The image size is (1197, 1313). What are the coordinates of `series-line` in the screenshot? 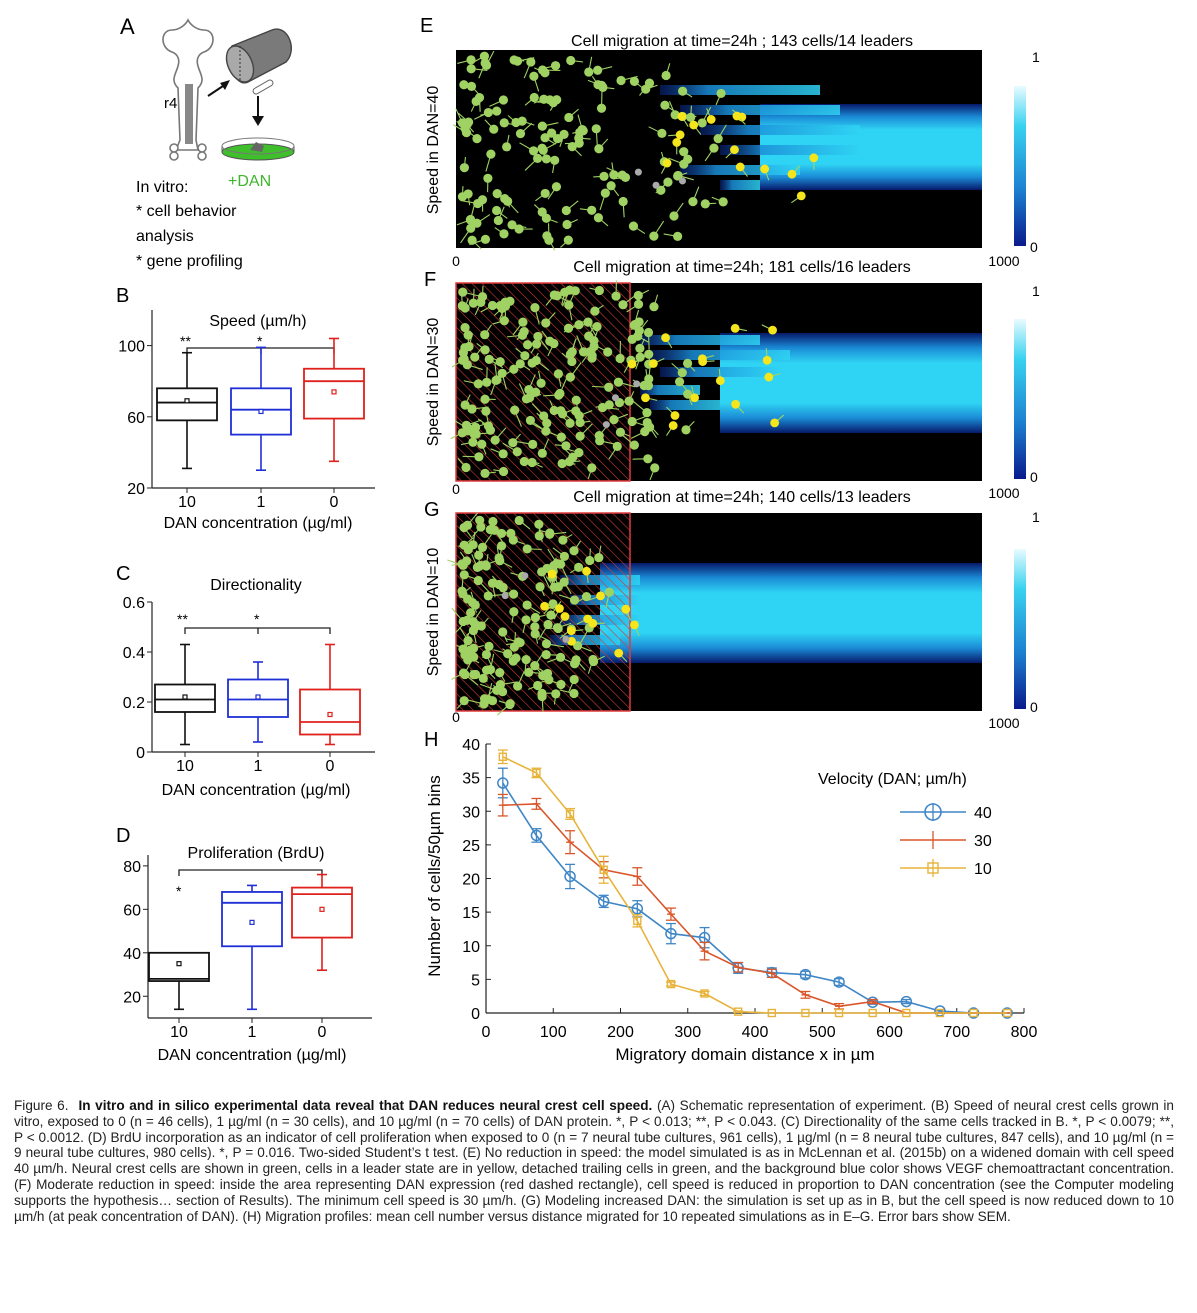 It's located at (755, 898).